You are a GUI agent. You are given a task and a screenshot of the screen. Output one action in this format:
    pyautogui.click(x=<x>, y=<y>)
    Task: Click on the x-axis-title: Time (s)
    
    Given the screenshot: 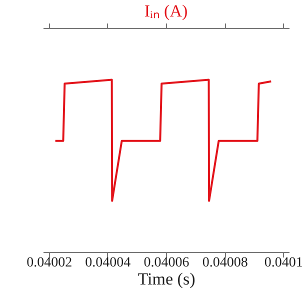 What is the action you would take?
    pyautogui.click(x=167, y=279)
    